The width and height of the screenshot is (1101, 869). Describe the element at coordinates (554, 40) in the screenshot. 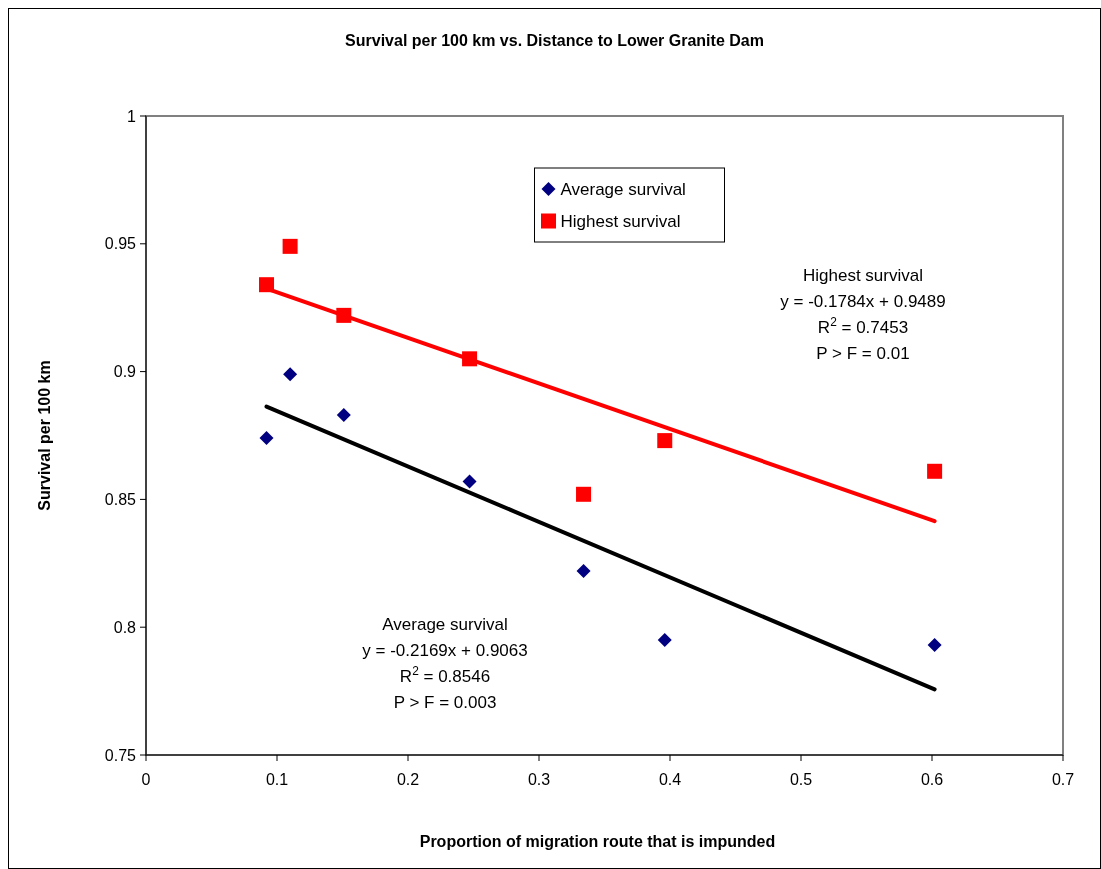

I see `chart-title: Survival per 100 km vs. Distance to Lower Granite Dam` at that location.